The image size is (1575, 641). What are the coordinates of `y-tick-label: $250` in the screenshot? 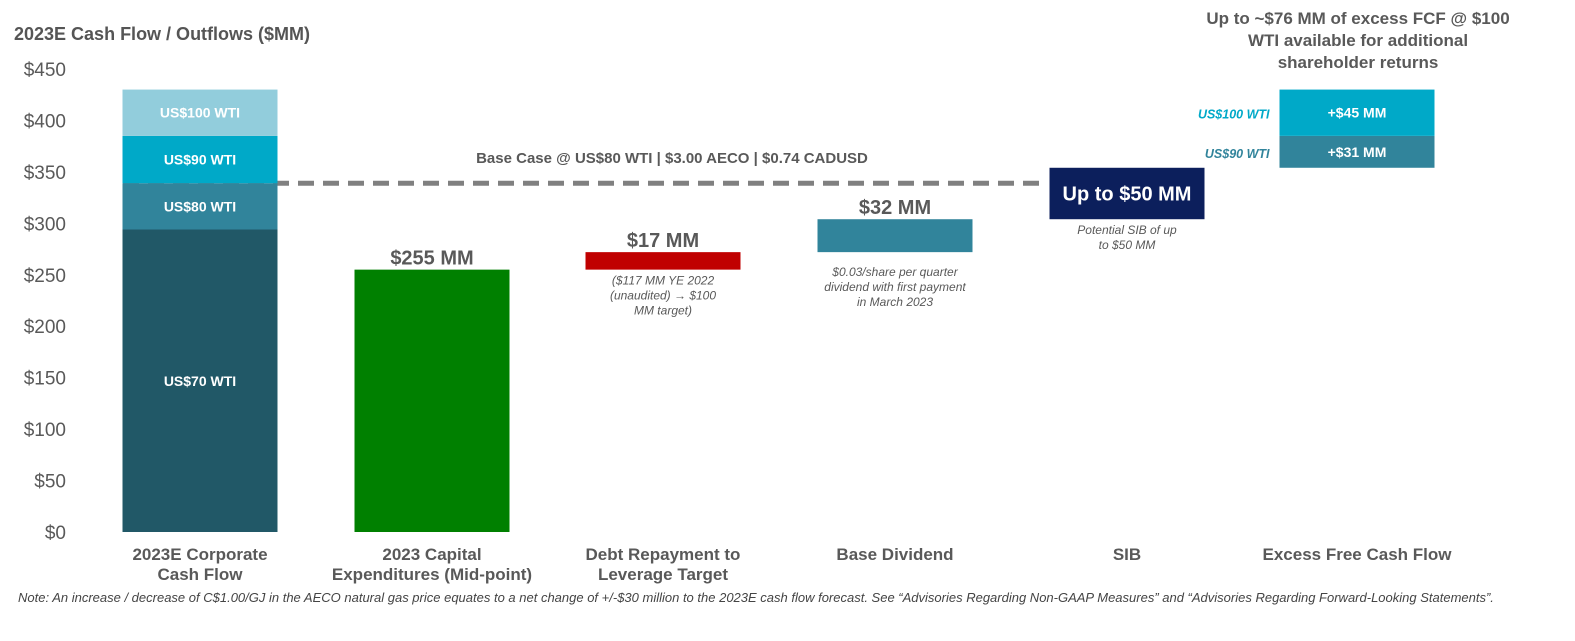 It's located at (45, 276).